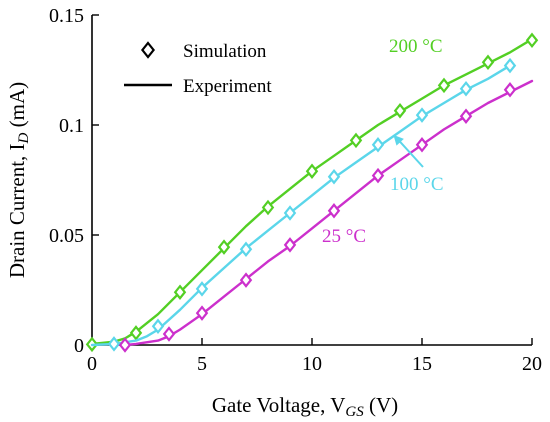 The width and height of the screenshot is (550, 422). I want to click on annotation-arrow-line, so click(410, 153).